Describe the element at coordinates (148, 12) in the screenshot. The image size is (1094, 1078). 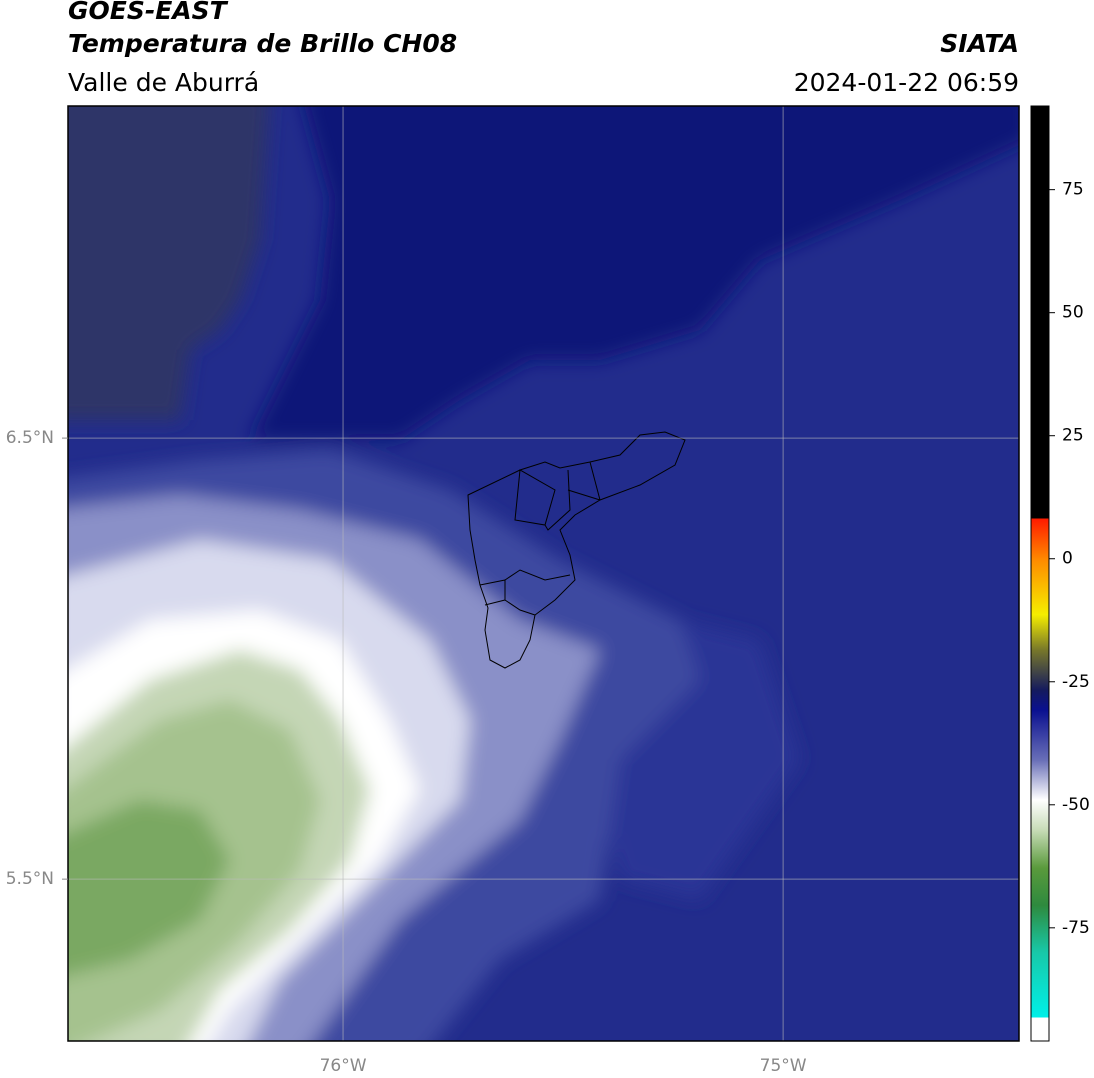
I see `title: GOES-EAST` at that location.